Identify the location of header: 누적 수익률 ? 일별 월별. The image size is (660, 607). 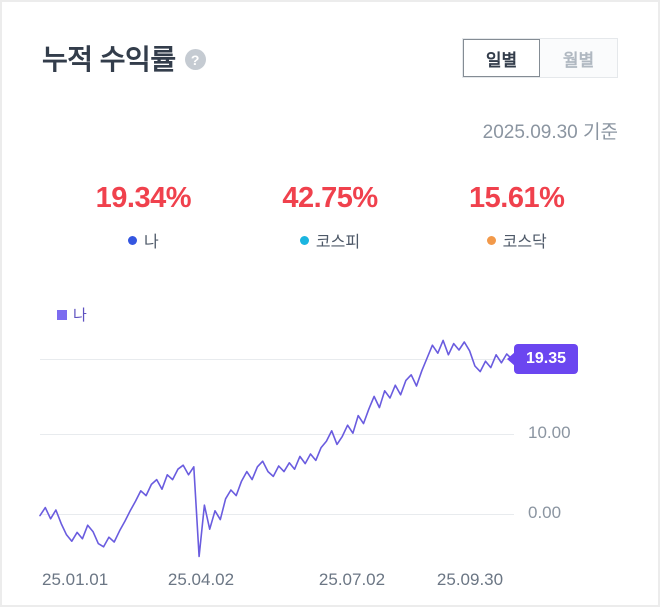
(330, 58).